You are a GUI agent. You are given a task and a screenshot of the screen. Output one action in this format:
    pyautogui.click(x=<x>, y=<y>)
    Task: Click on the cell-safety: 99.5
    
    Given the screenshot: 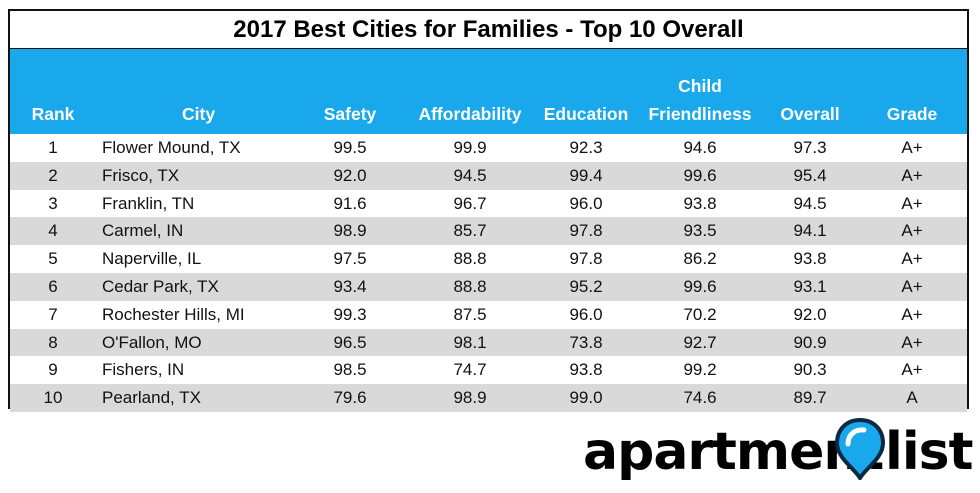 What is the action you would take?
    pyautogui.click(x=350, y=147)
    